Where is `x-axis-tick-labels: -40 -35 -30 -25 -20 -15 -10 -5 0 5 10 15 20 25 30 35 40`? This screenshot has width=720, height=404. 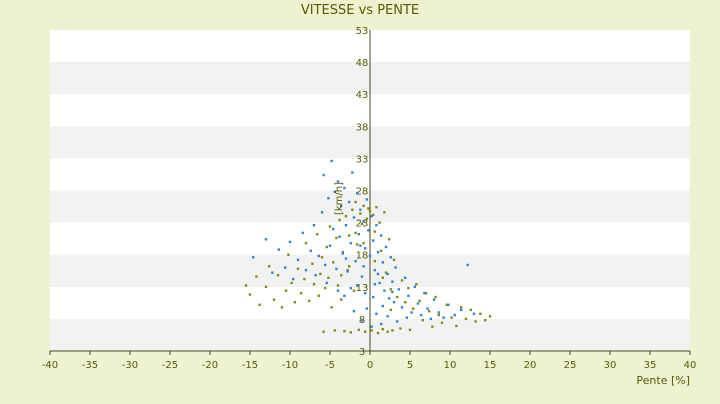 x-axis-tick-labels: -40 -35 -30 -25 -20 -15 -10 -5 0 5 10 15 20 25 30 35 40 is located at coordinates (369, 365).